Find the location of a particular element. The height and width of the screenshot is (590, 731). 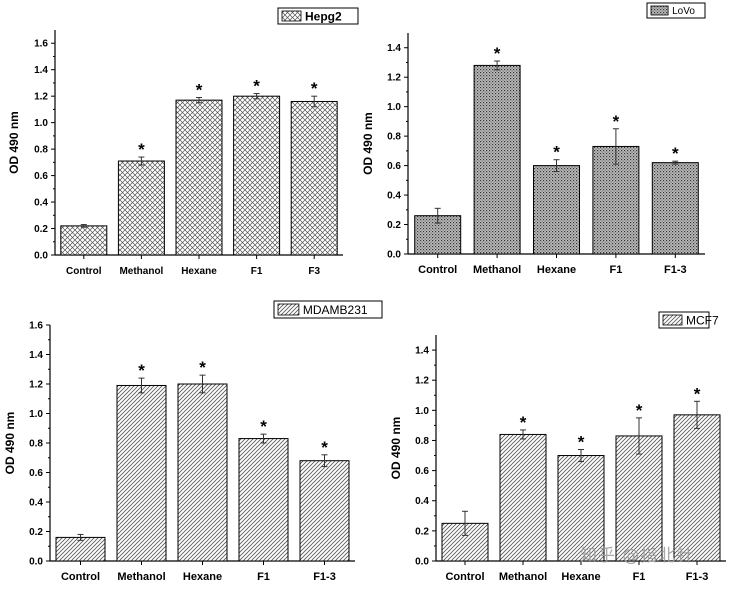

legend-label: MCF7 is located at coordinates (702, 320).